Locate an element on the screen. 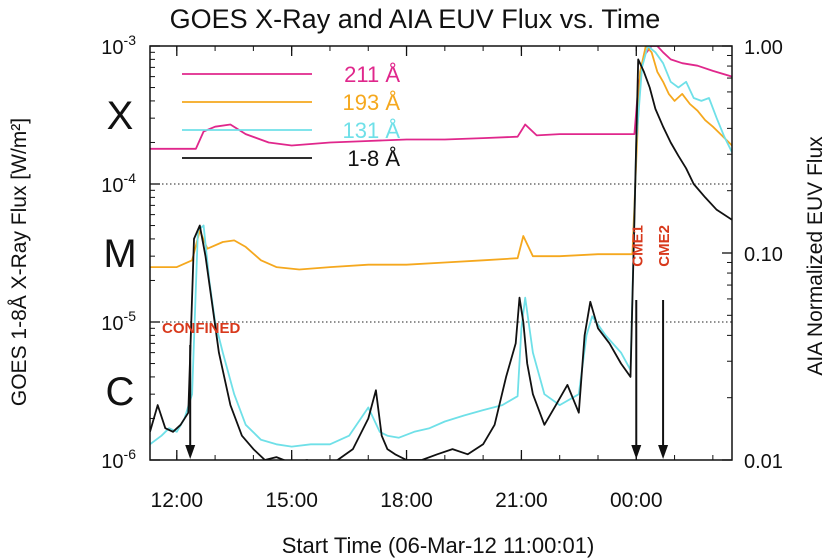 The image size is (830, 560). y-axis-label-right: AIA Normalized EUV Flux is located at coordinates (815, 256).